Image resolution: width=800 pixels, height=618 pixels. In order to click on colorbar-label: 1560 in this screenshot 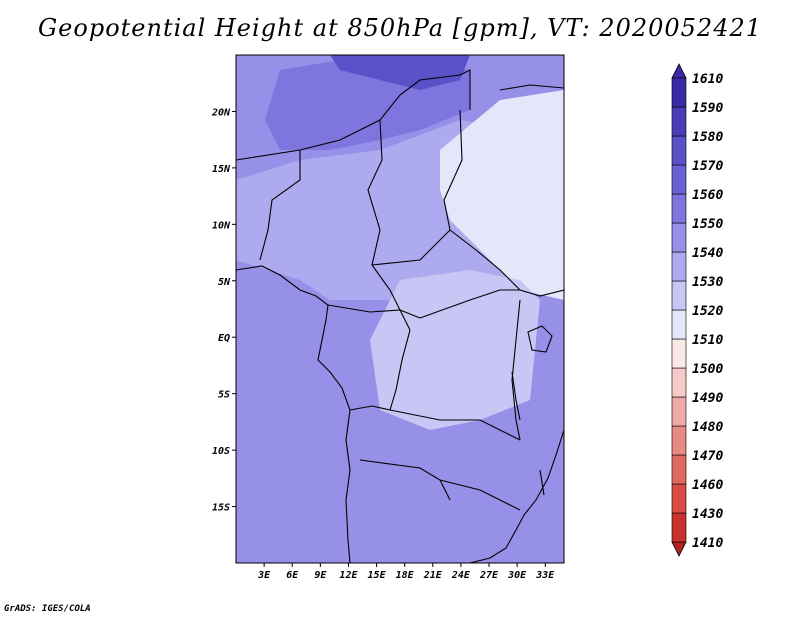, I will do `click(707, 195)`.